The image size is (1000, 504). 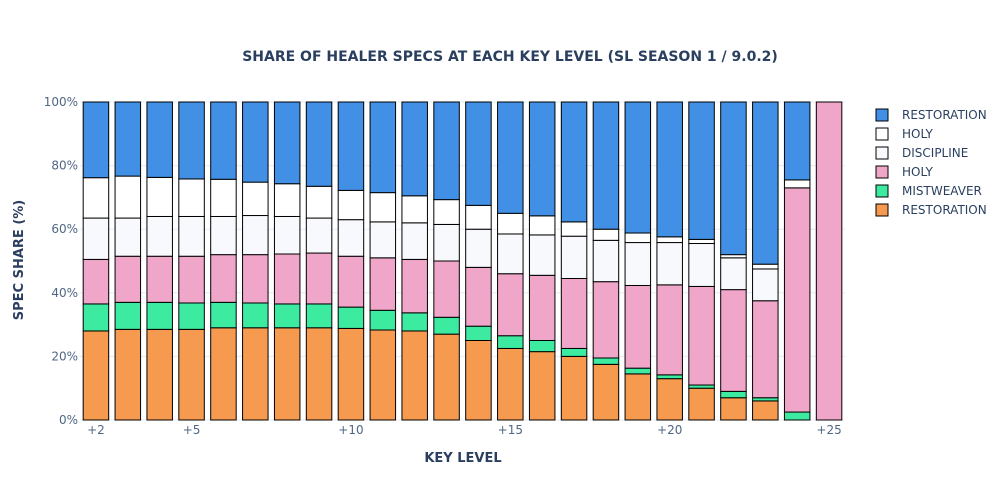 I want to click on bar-segment-series3-x4, so click(x=159, y=236).